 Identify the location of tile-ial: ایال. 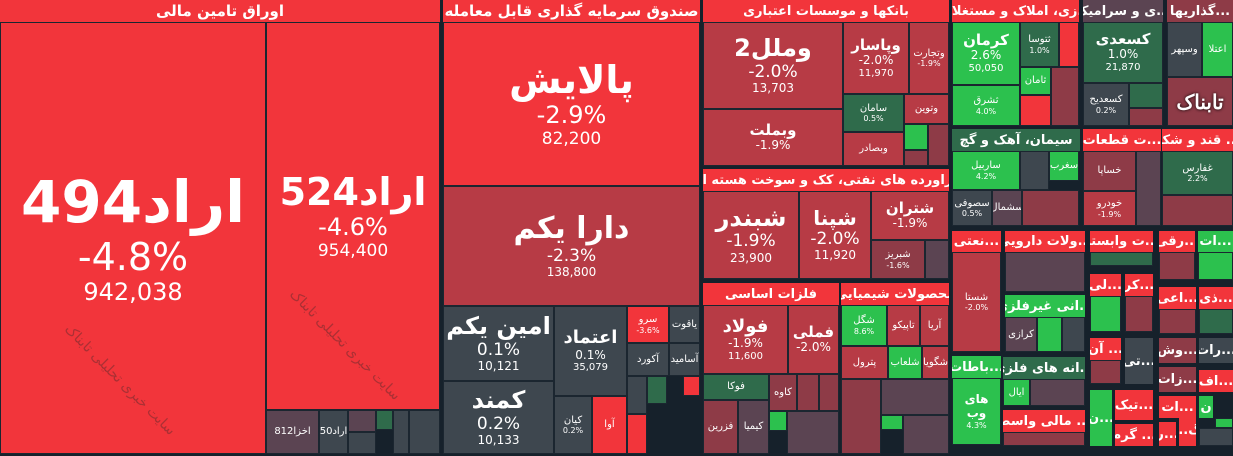
(1016, 392).